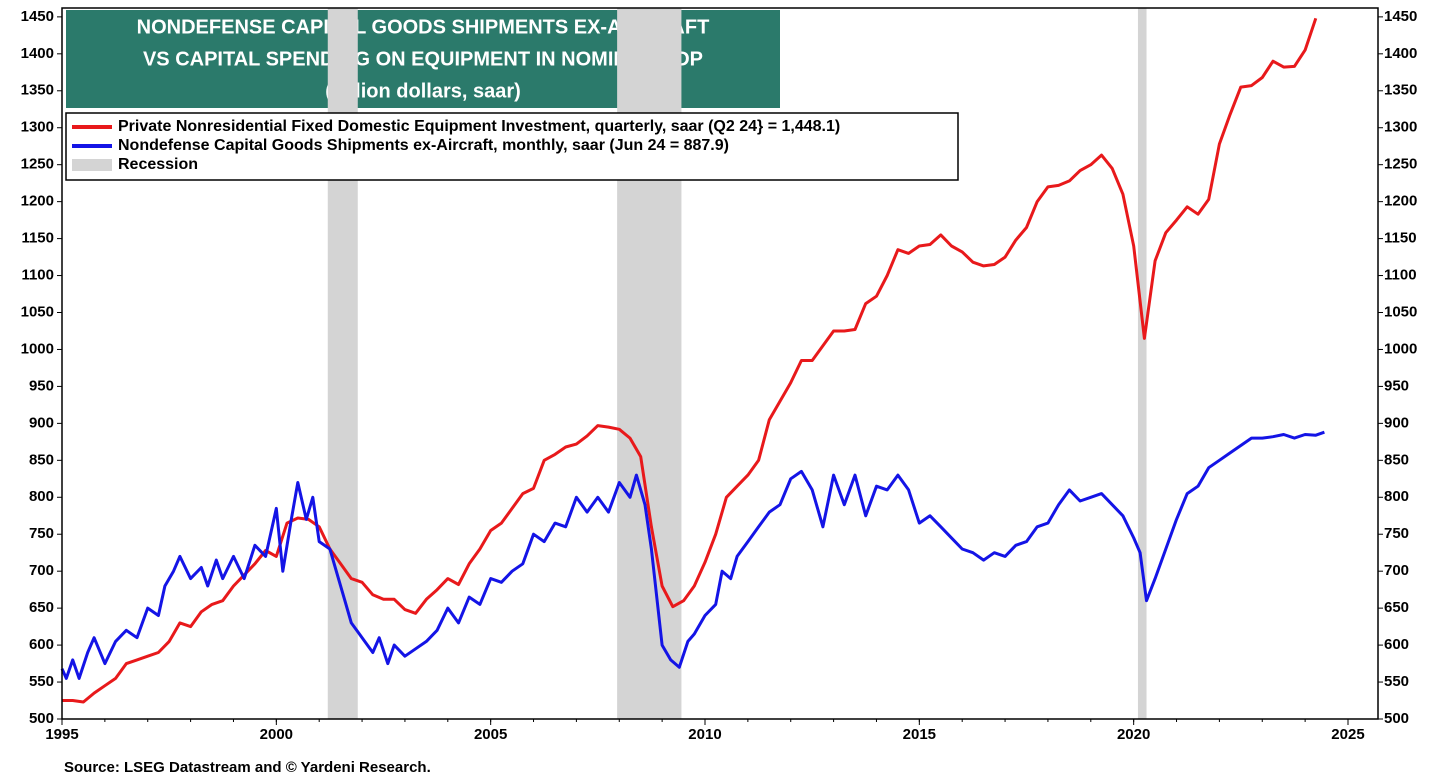  What do you see at coordinates (37, 127) in the screenshot?
I see `y-tick-label: 1300` at bounding box center [37, 127].